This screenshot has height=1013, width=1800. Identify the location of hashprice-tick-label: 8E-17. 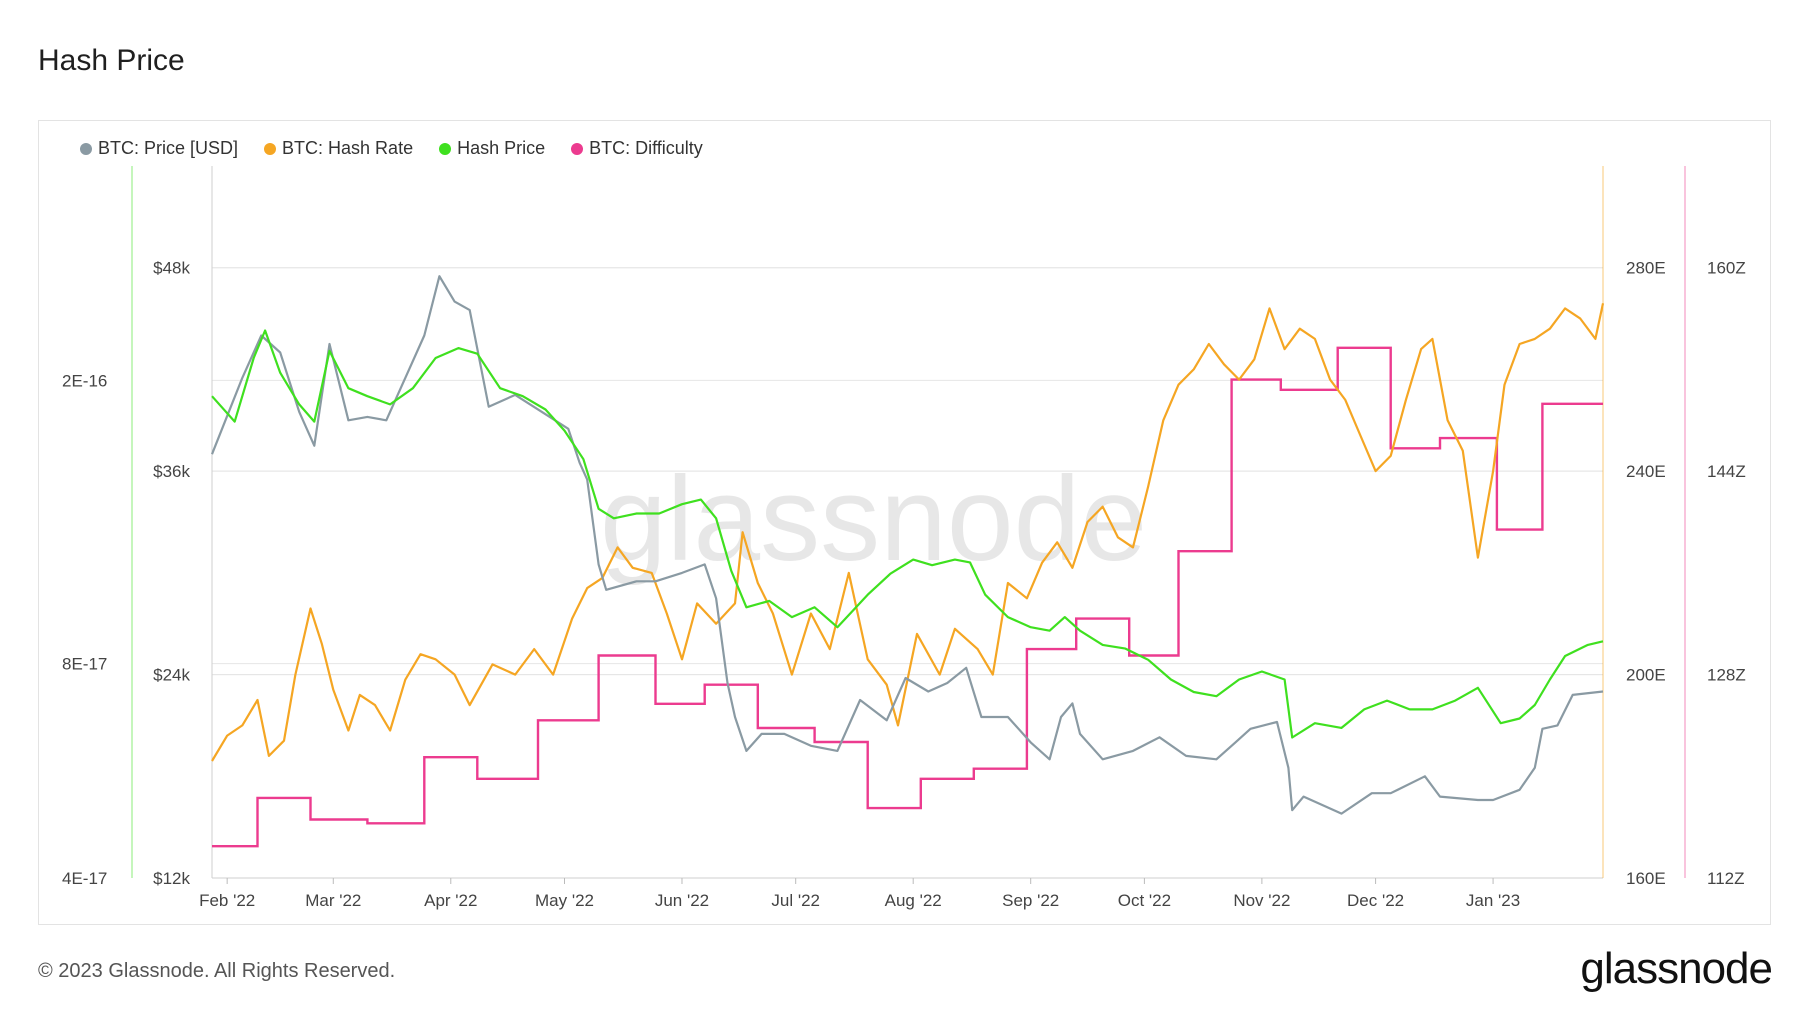
(84, 664).